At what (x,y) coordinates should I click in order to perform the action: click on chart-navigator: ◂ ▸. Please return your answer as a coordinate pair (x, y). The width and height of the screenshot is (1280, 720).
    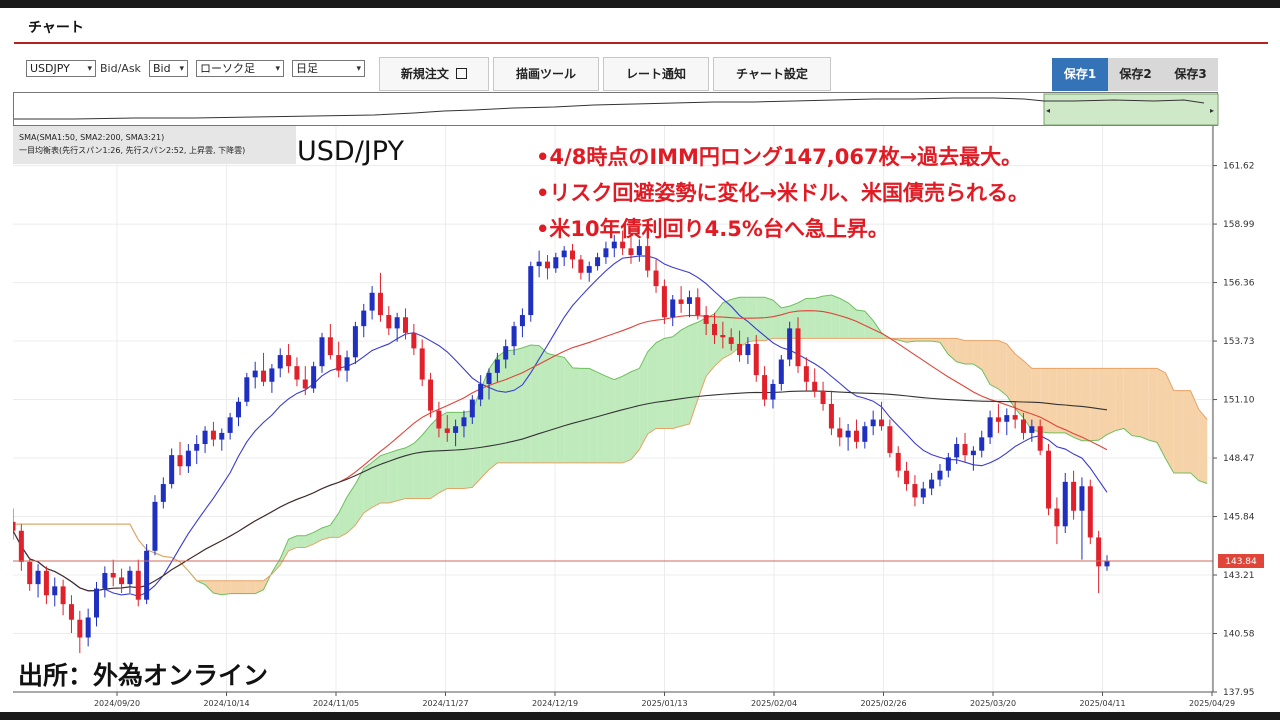
    Looking at the image, I should click on (616, 109).